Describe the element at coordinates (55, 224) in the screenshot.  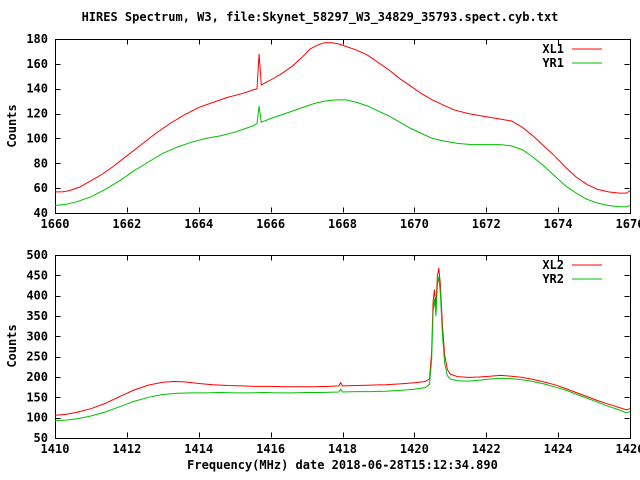
I see `x-tick-label: 1660` at that location.